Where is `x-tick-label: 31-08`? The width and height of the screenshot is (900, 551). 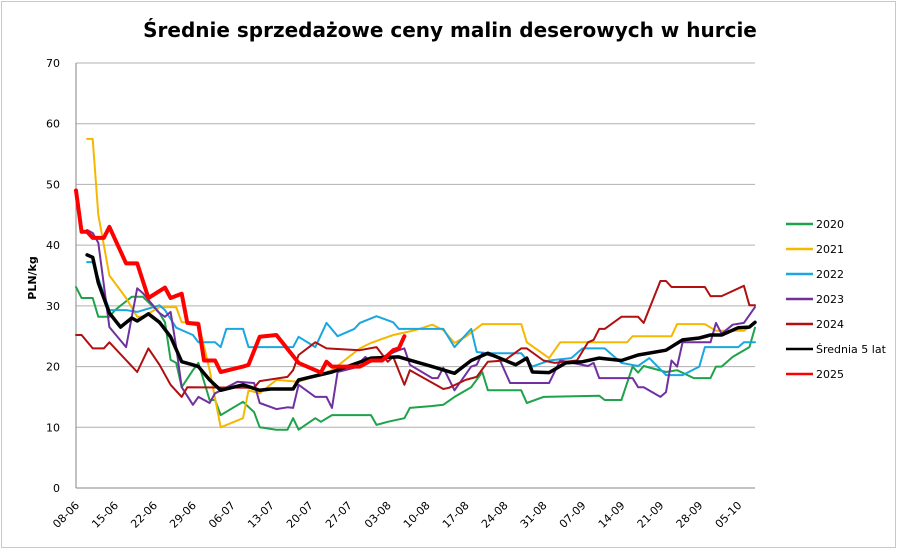
x-tick-label: 31-08 is located at coordinates (534, 515).